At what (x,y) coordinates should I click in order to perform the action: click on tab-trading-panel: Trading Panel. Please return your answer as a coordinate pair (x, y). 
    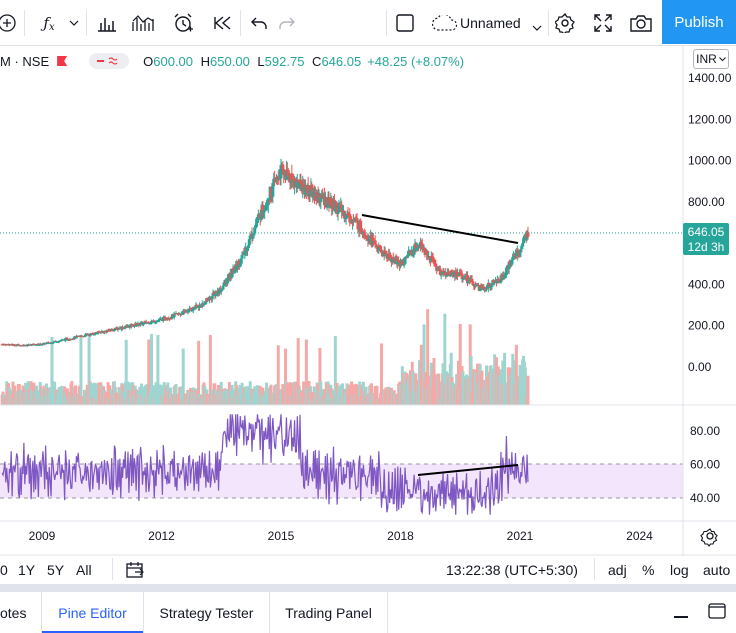
    Looking at the image, I should click on (329, 612).